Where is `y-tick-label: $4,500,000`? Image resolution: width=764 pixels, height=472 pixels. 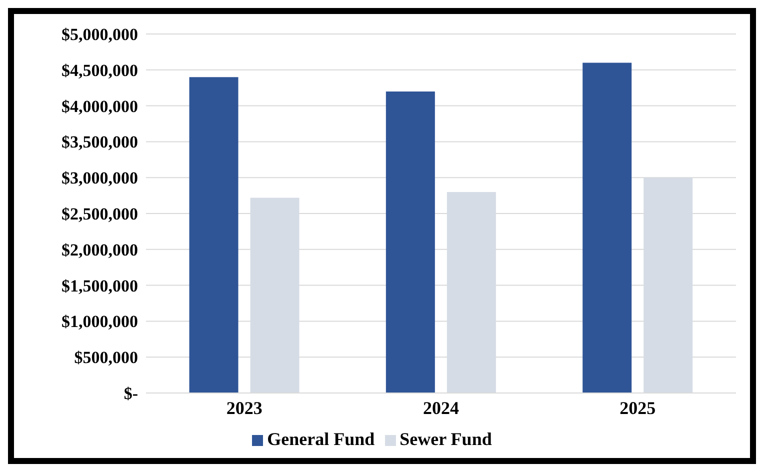
y-tick-label: $4,500,000 is located at coordinates (100, 70).